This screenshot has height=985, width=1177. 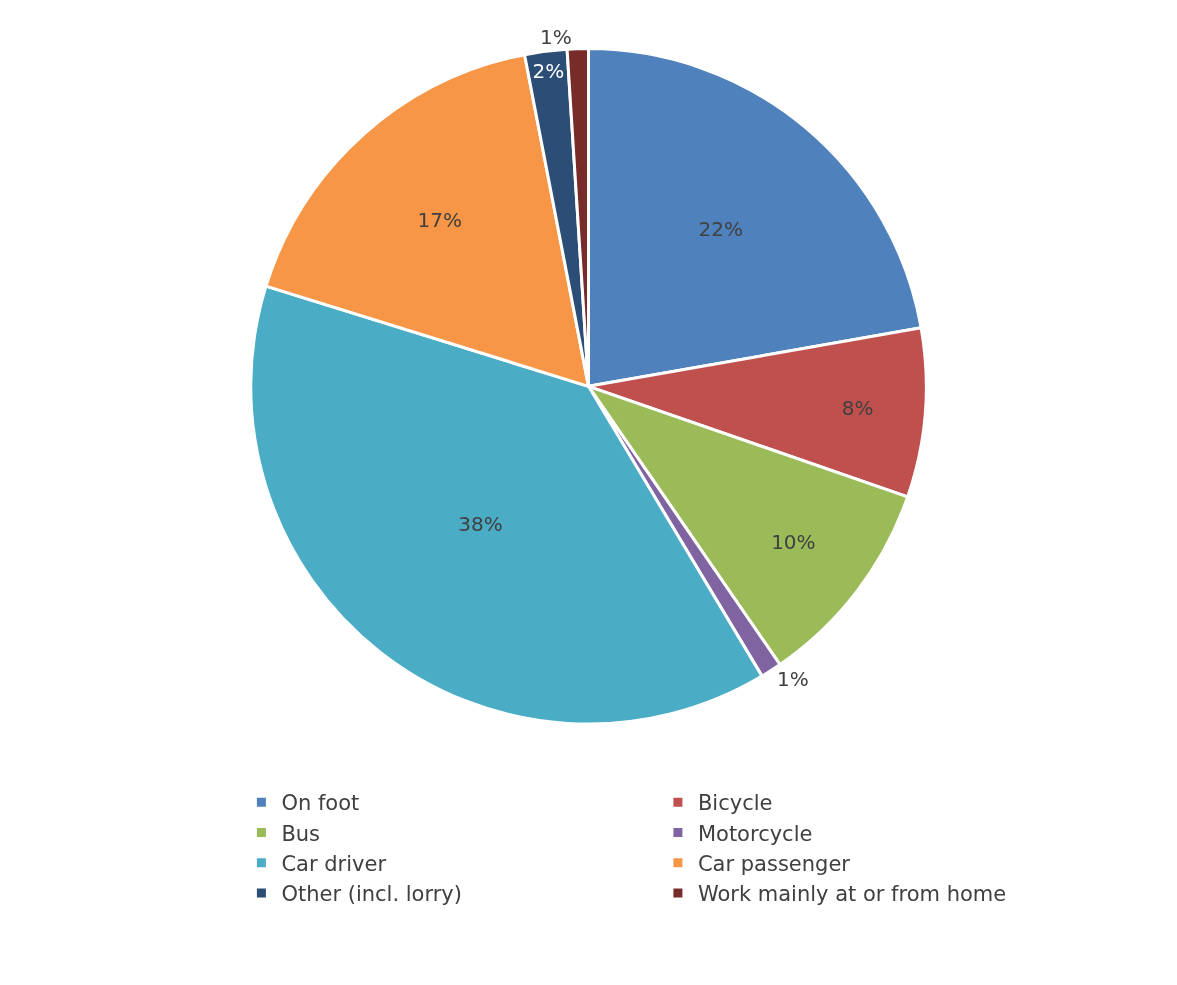 What do you see at coordinates (755, 833) in the screenshot?
I see `legend-label: Motorcycle` at bounding box center [755, 833].